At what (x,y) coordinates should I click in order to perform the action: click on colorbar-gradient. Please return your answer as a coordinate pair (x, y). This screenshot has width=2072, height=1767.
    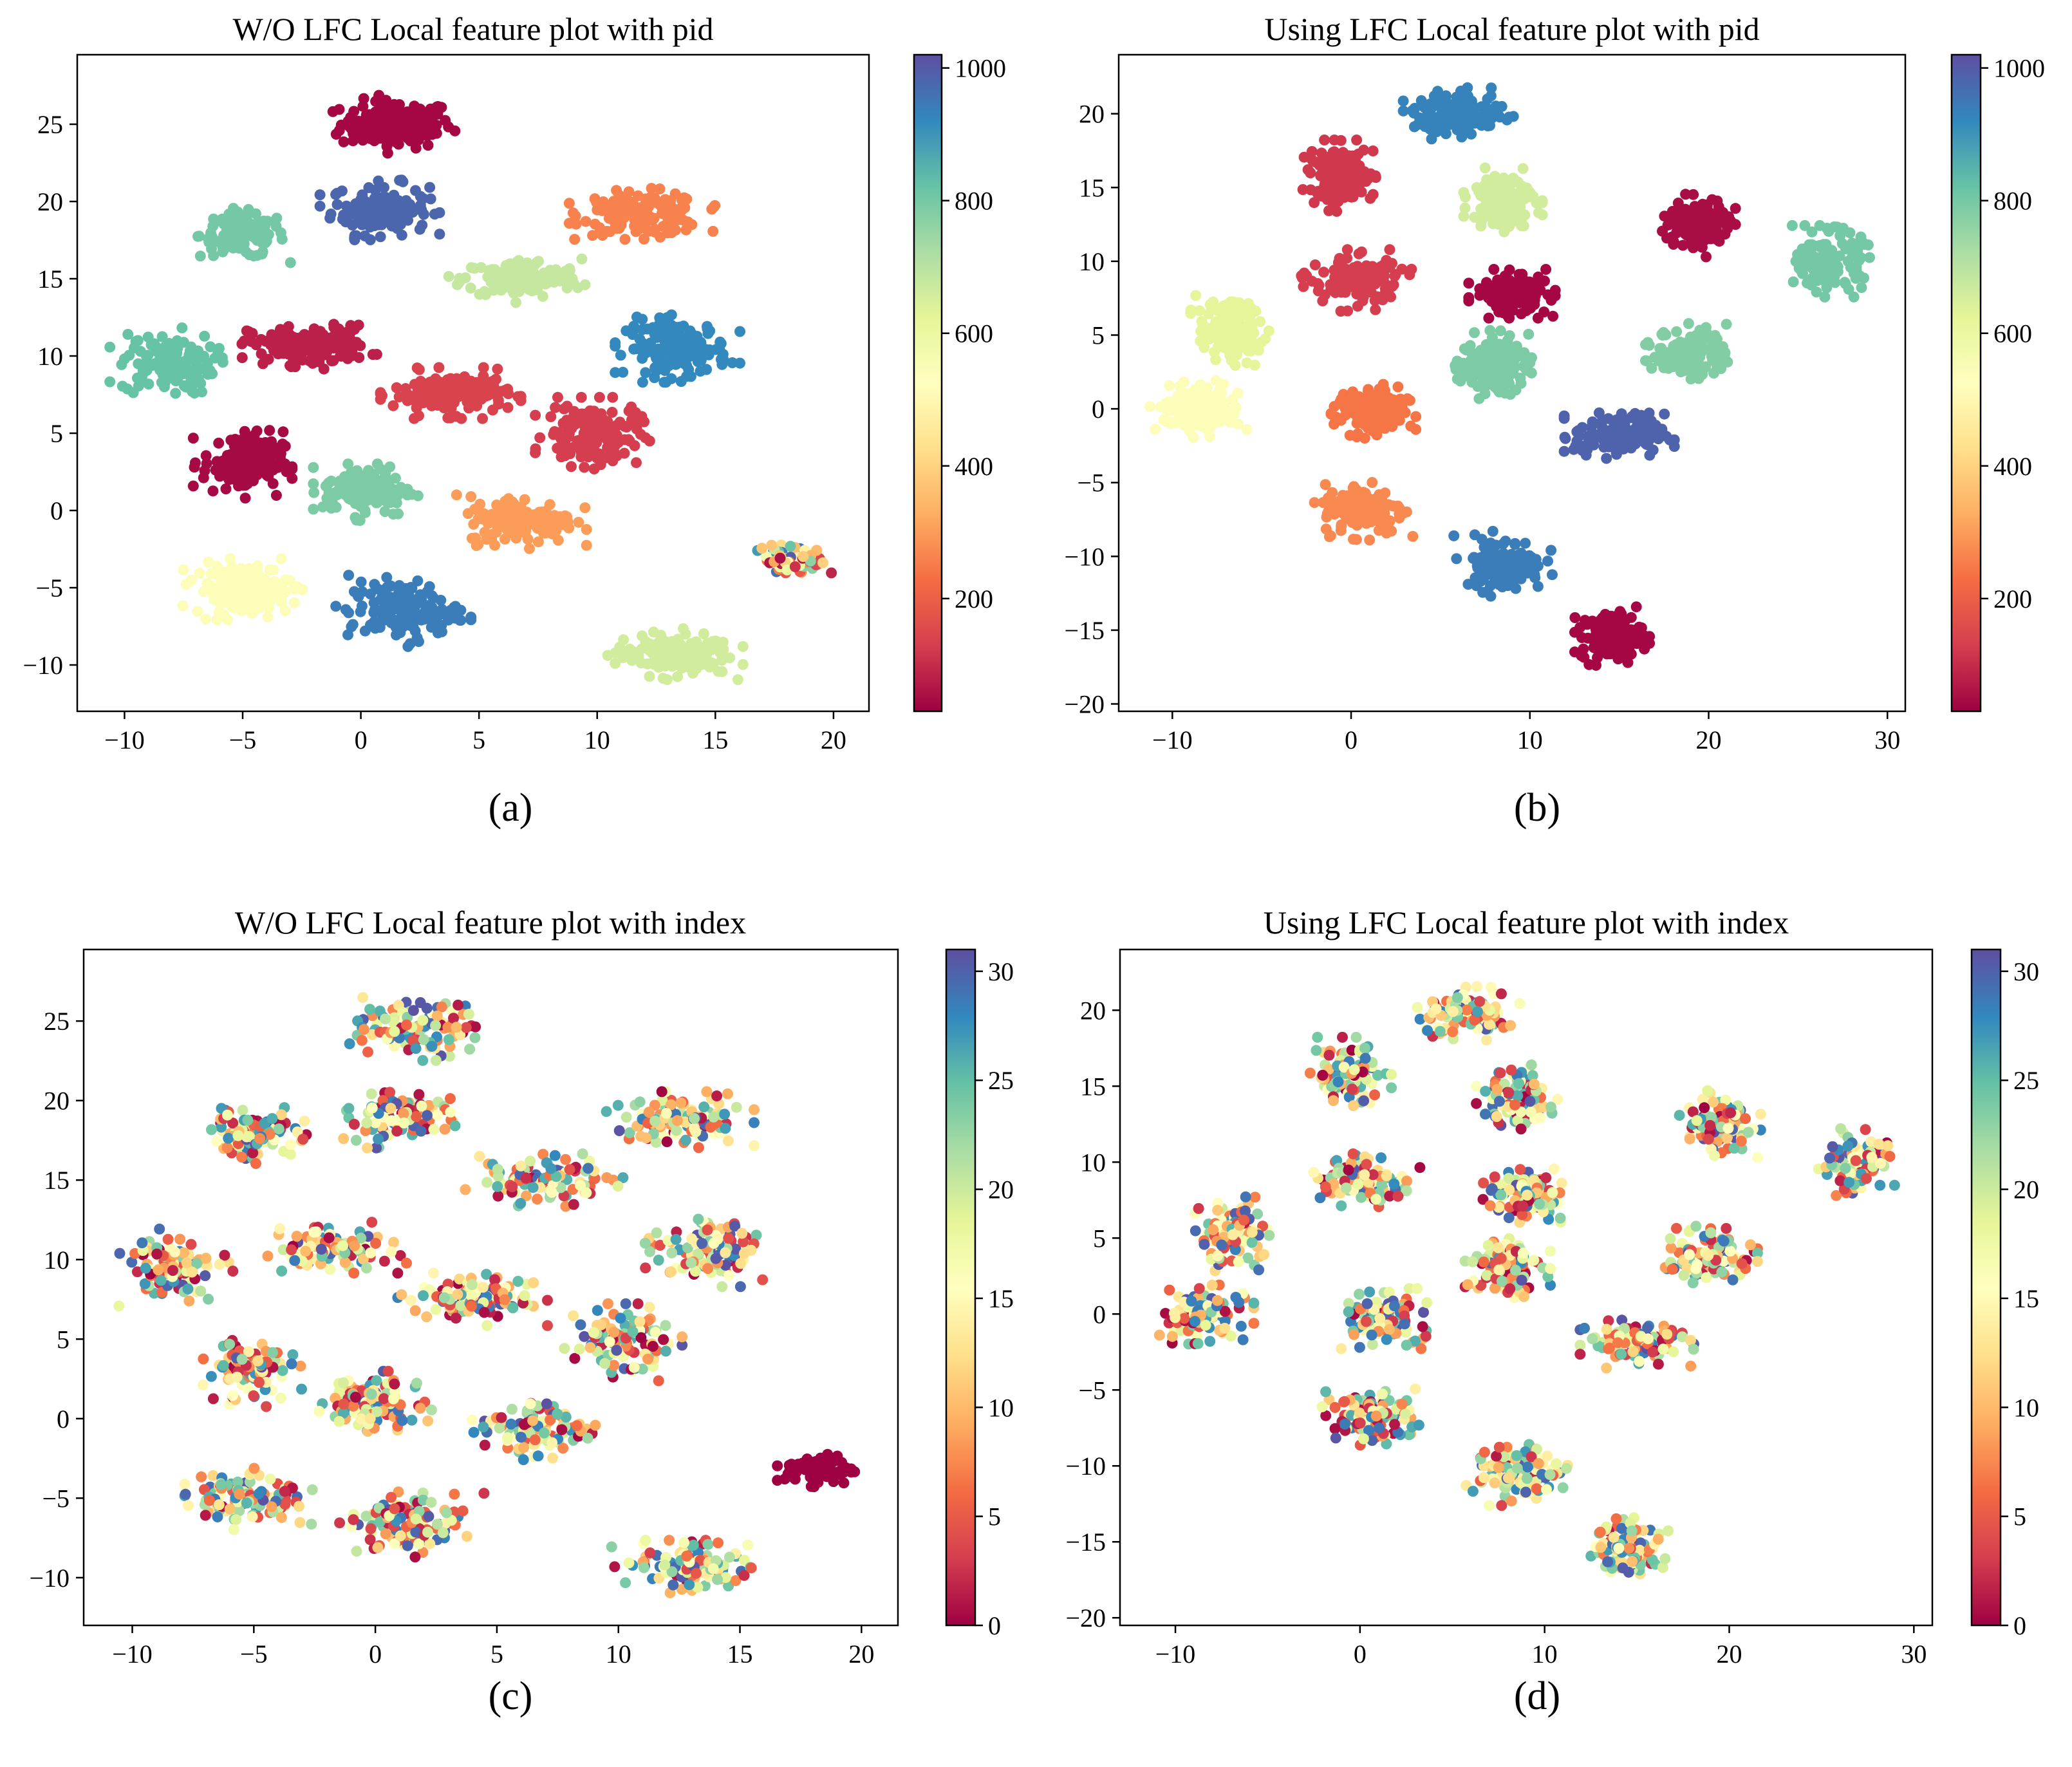
    Looking at the image, I should click on (928, 383).